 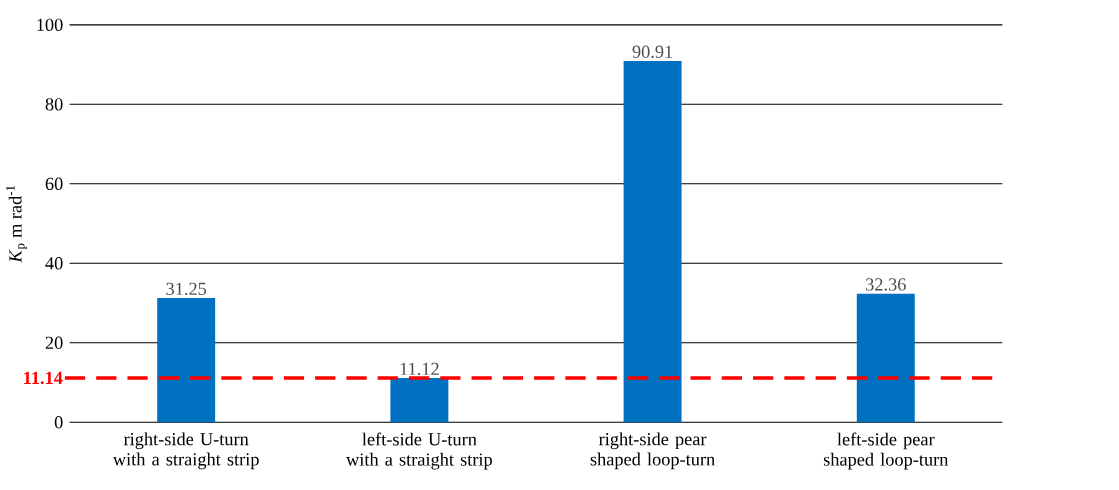 What do you see at coordinates (43, 377) in the screenshot?
I see `ref-line-label: 11.14` at bounding box center [43, 377].